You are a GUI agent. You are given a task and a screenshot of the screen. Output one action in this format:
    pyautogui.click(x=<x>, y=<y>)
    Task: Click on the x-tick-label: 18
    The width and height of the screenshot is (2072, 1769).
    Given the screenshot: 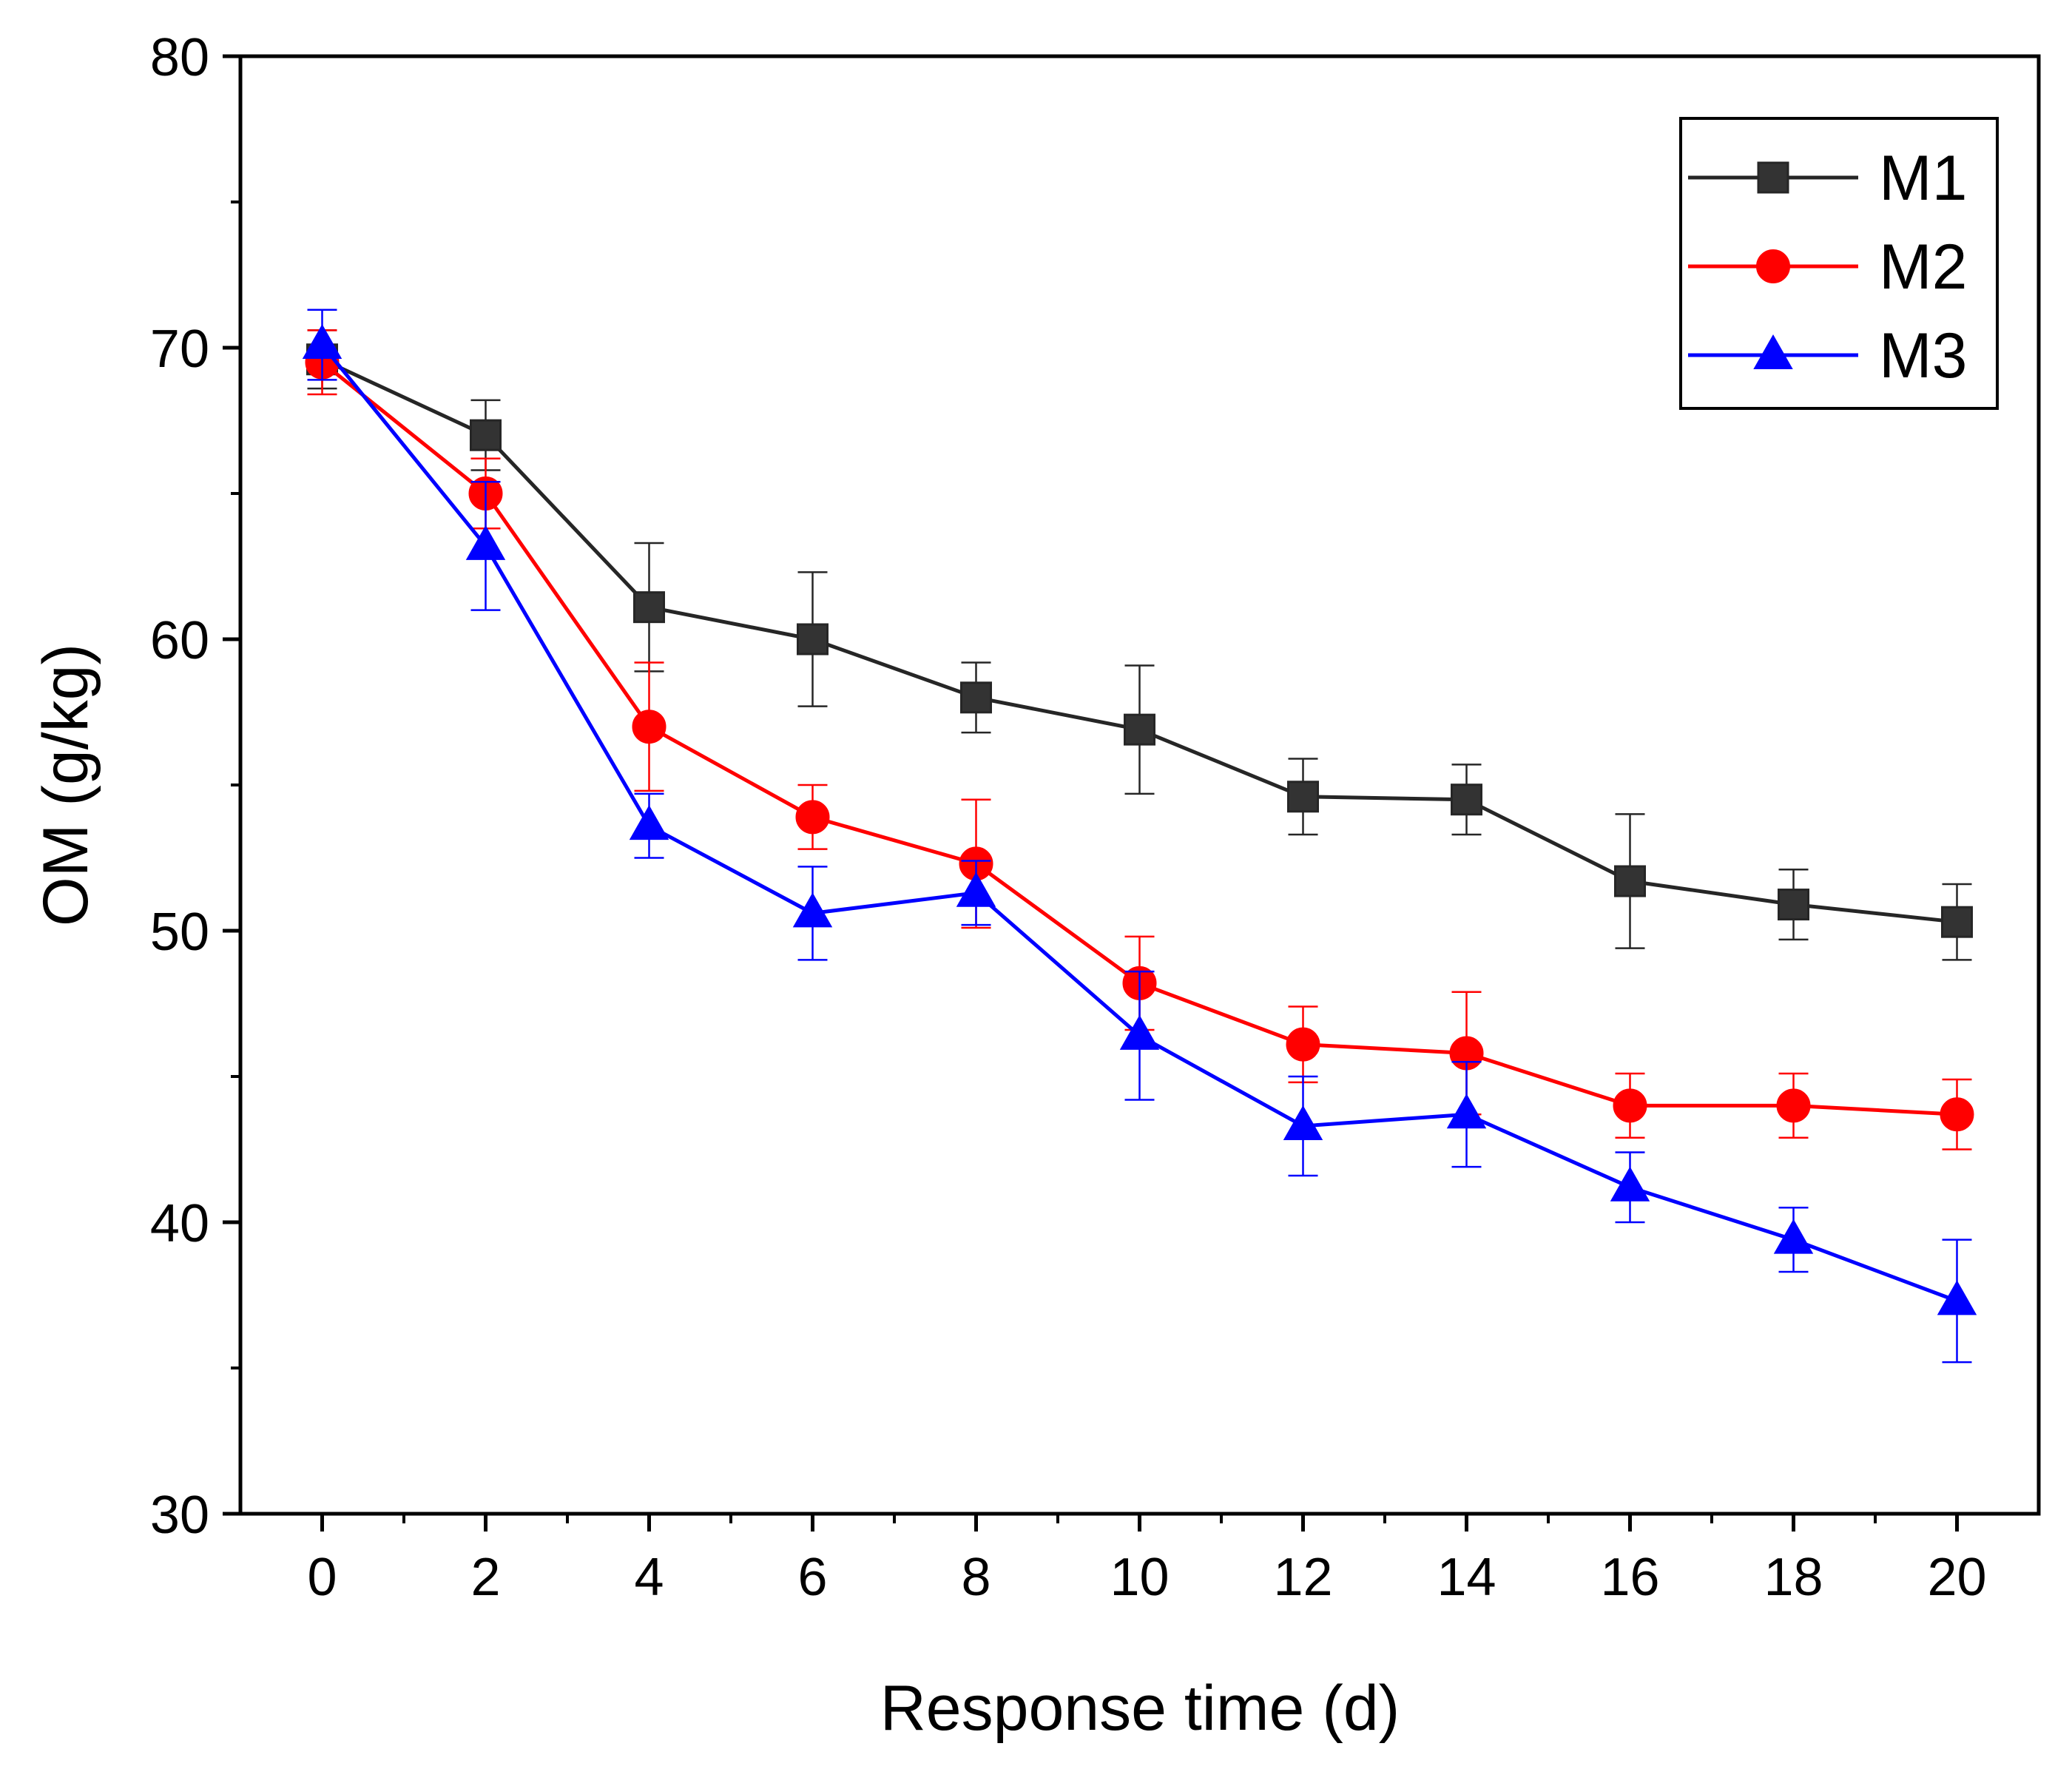 What is the action you would take?
    pyautogui.click(x=1794, y=1577)
    